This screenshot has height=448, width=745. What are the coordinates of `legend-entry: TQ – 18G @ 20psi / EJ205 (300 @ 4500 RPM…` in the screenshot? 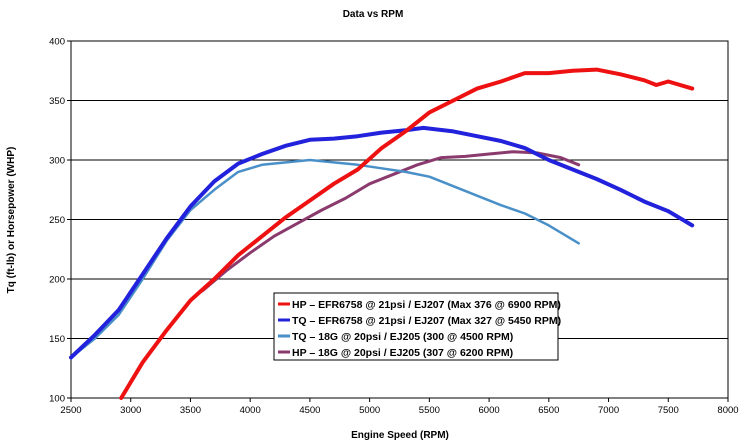 It's located at (402, 337).